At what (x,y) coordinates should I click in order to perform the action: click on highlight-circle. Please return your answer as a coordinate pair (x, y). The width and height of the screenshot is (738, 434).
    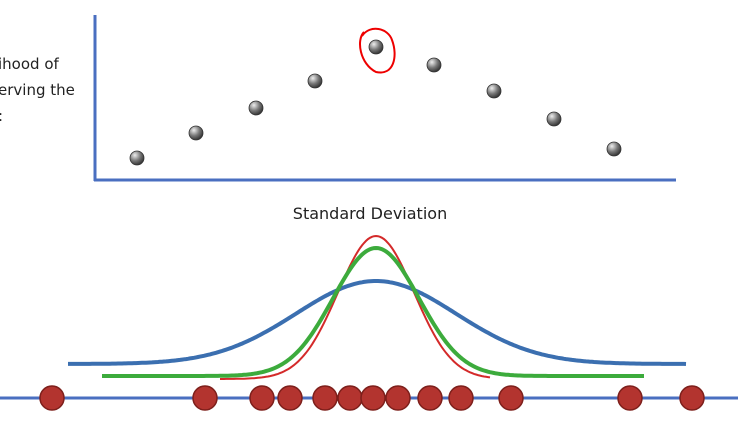
    Looking at the image, I should click on (377, 50).